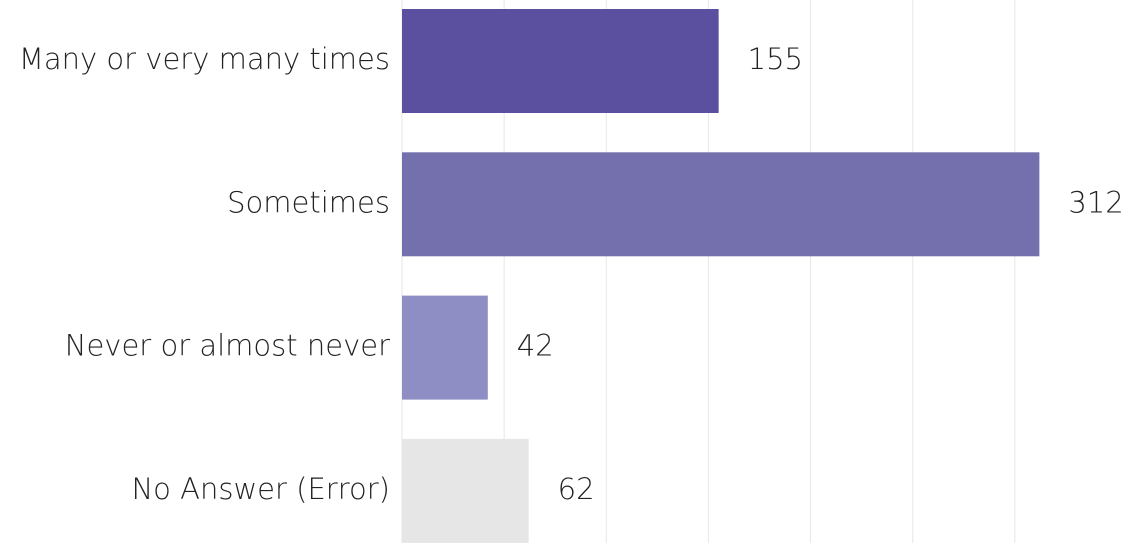  I want to click on value-label: 312, so click(1095, 202).